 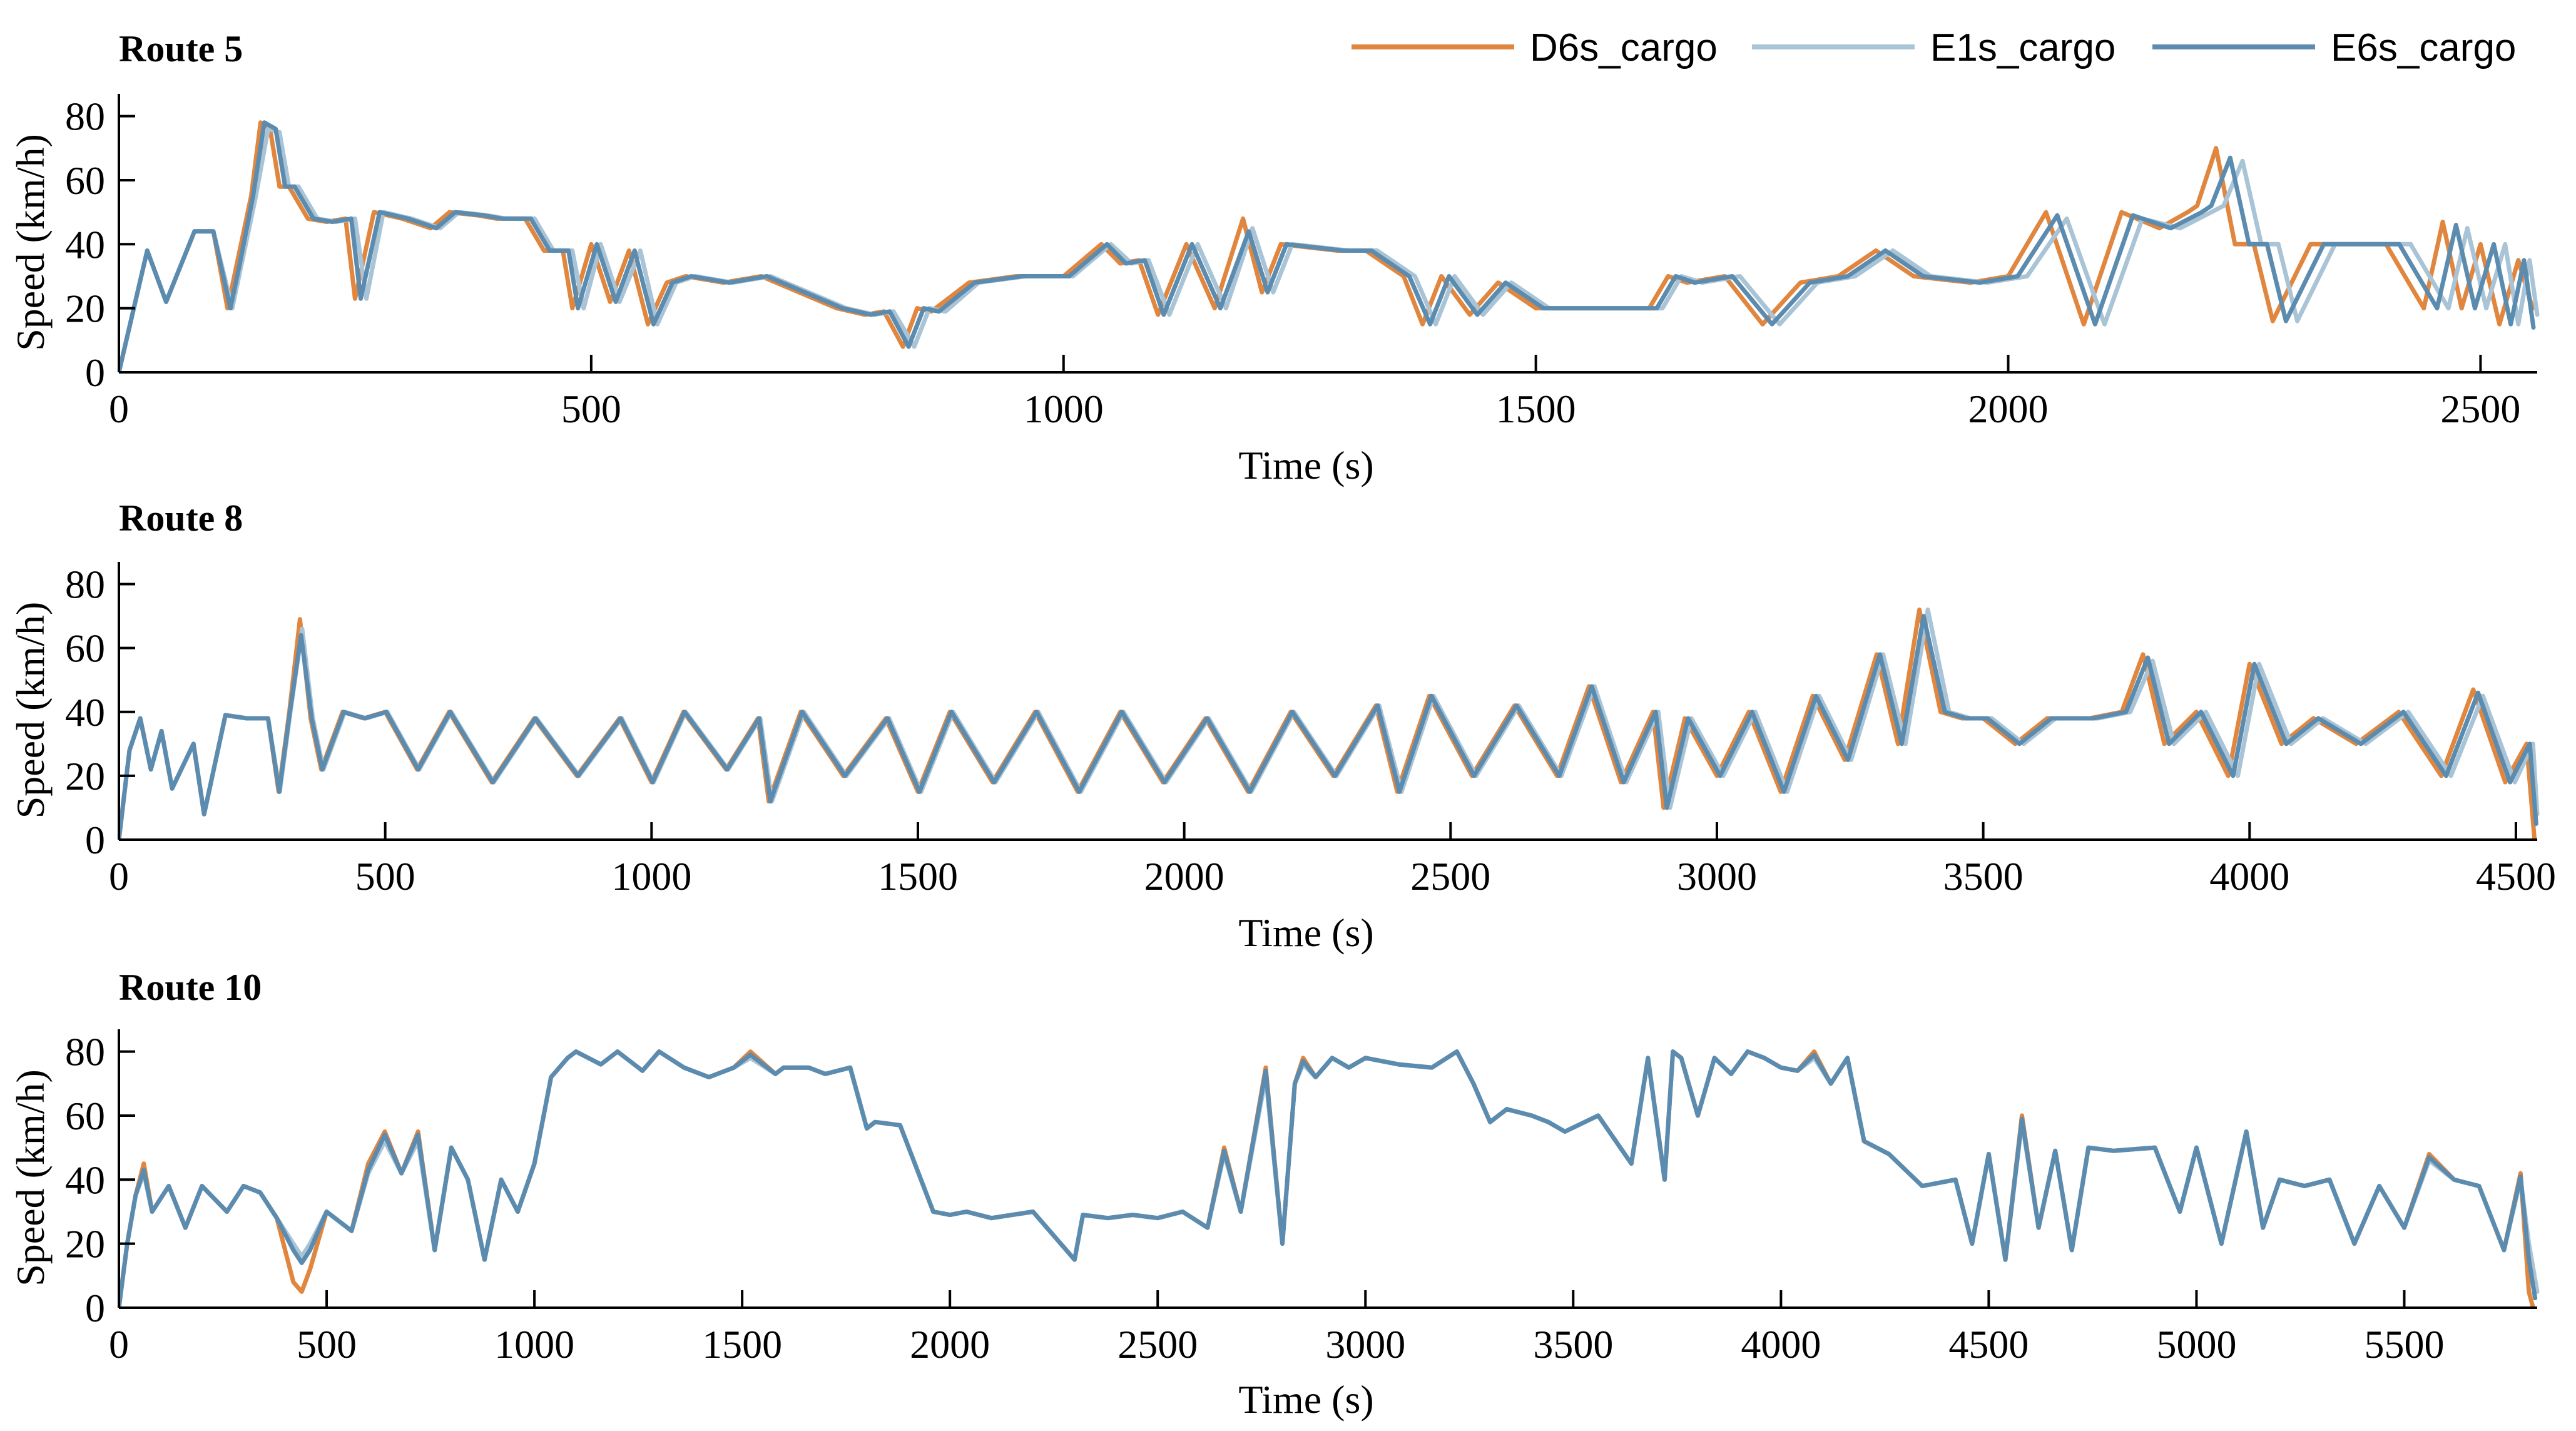 I want to click on panel-title: Route 8, so click(x=181, y=518).